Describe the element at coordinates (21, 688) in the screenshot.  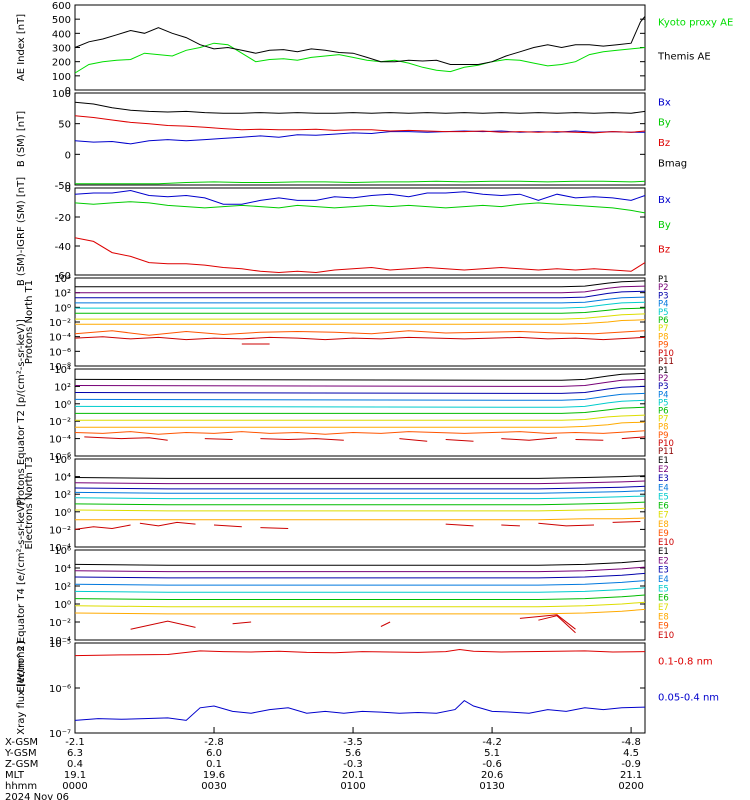
I see `y-axis-label: Xray flux [W/m^2]` at that location.